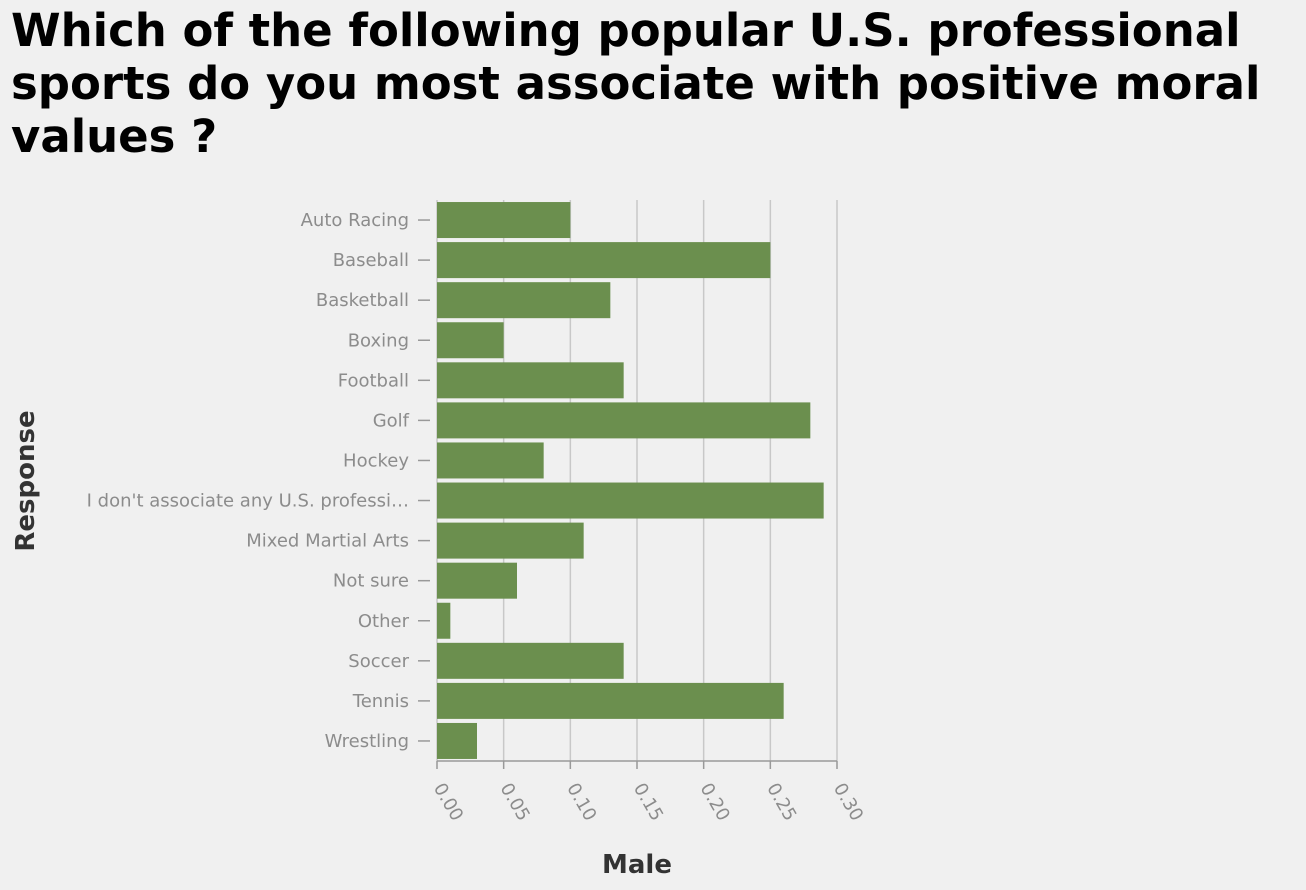 The image size is (1306, 890). What do you see at coordinates (378, 340) in the screenshot?
I see `y-tick-label: Boxing` at bounding box center [378, 340].